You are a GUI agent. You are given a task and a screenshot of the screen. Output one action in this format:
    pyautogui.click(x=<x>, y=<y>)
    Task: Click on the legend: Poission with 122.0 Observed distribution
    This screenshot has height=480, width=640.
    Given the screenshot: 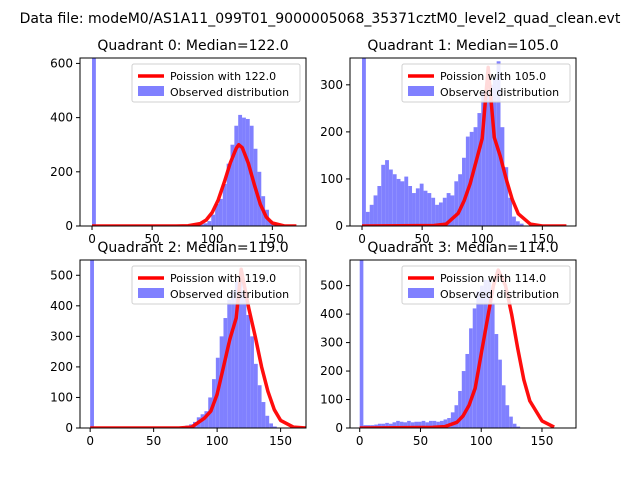 What is the action you would take?
    pyautogui.click(x=216, y=83)
    